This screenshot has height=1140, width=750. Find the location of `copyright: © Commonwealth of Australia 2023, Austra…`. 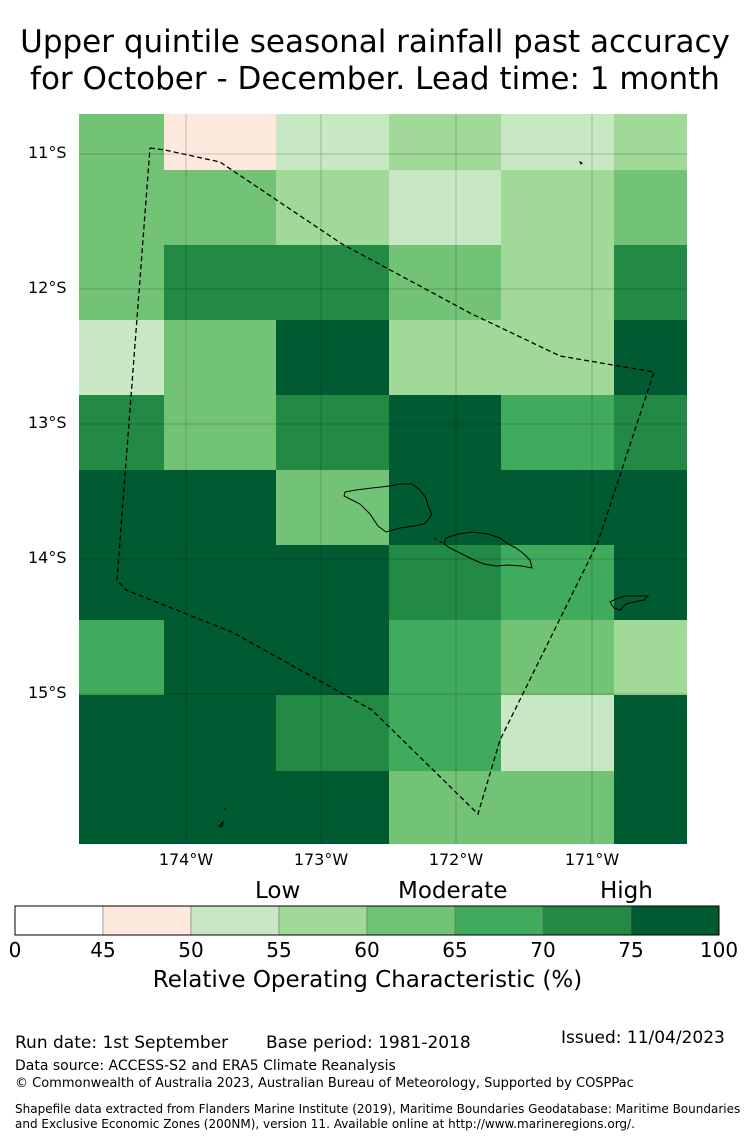

copyright: © Commonwealth of Australia 2023, Austra… is located at coordinates (324, 1083).